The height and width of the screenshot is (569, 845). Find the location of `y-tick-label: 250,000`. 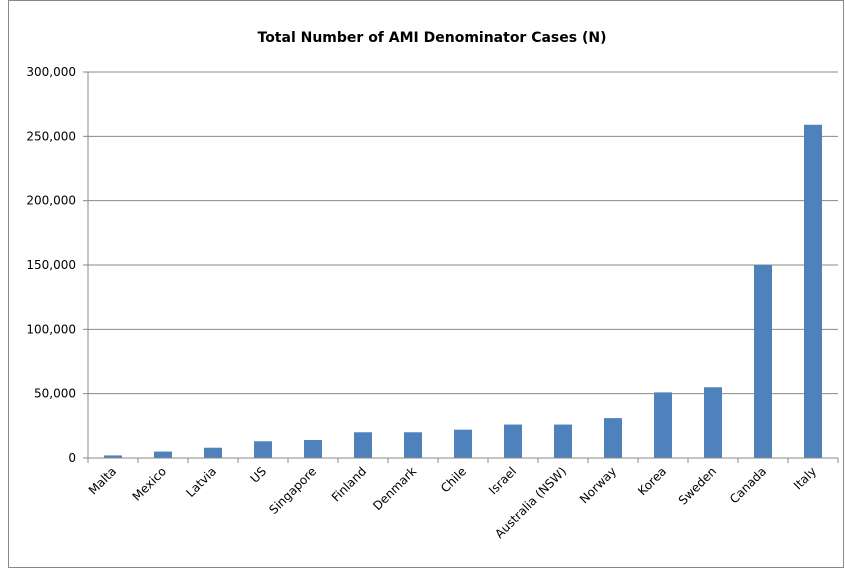

y-tick-label: 250,000 is located at coordinates (51, 136).